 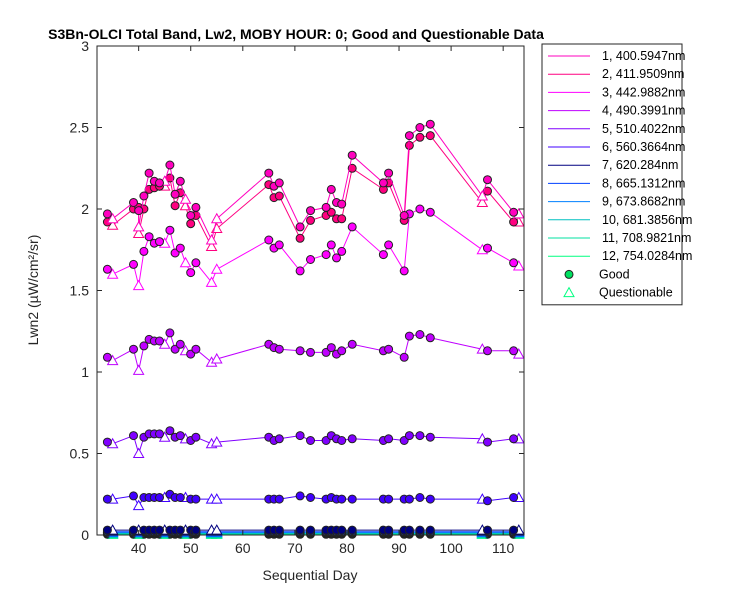 I want to click on legend-label-5: 5, 510.4022nm, so click(x=643, y=129).